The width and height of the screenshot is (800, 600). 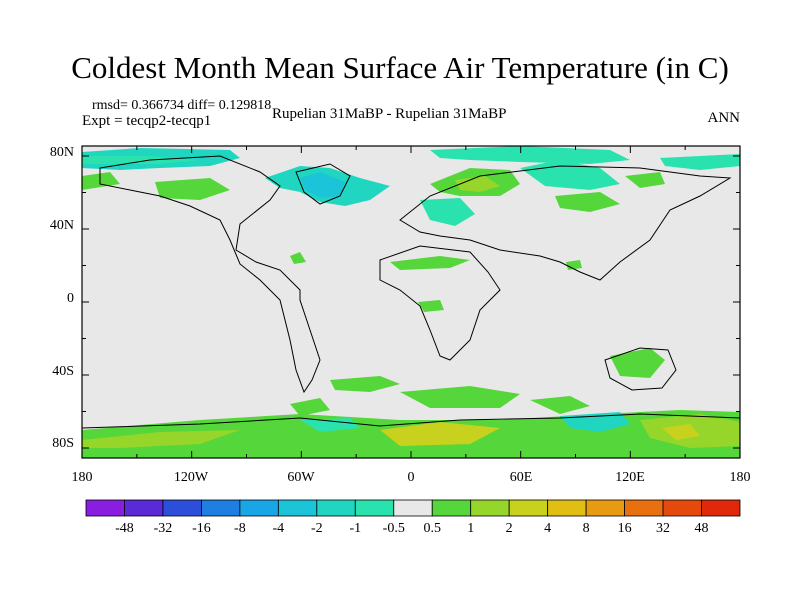 What do you see at coordinates (63, 371) in the screenshot?
I see `lat-tick-label: 40S` at bounding box center [63, 371].